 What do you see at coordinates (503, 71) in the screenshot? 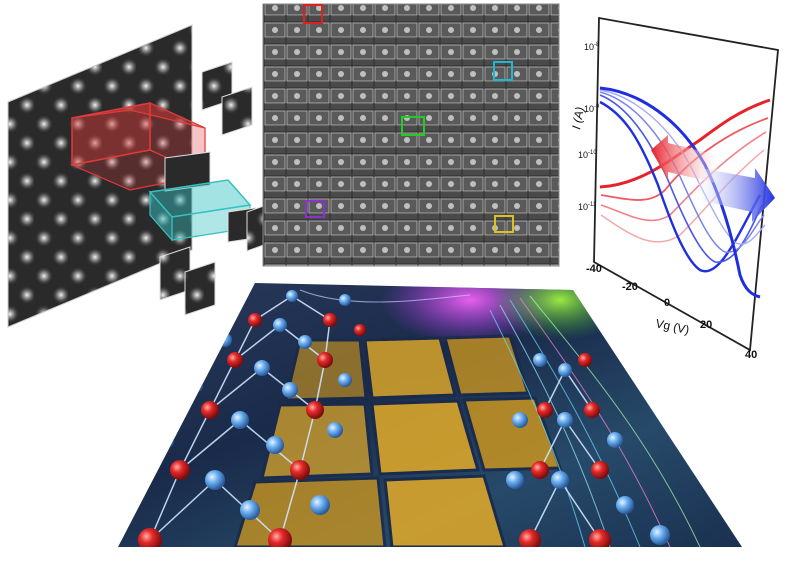
I see `marker-cyan` at bounding box center [503, 71].